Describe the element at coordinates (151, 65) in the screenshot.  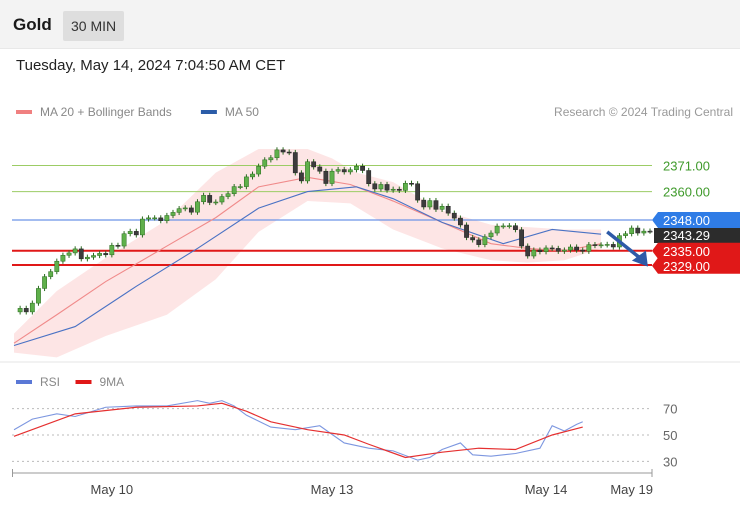
I see `chart-datetime: Tuesday, May 14, 2024 7:04:50 AM CET` at that location.